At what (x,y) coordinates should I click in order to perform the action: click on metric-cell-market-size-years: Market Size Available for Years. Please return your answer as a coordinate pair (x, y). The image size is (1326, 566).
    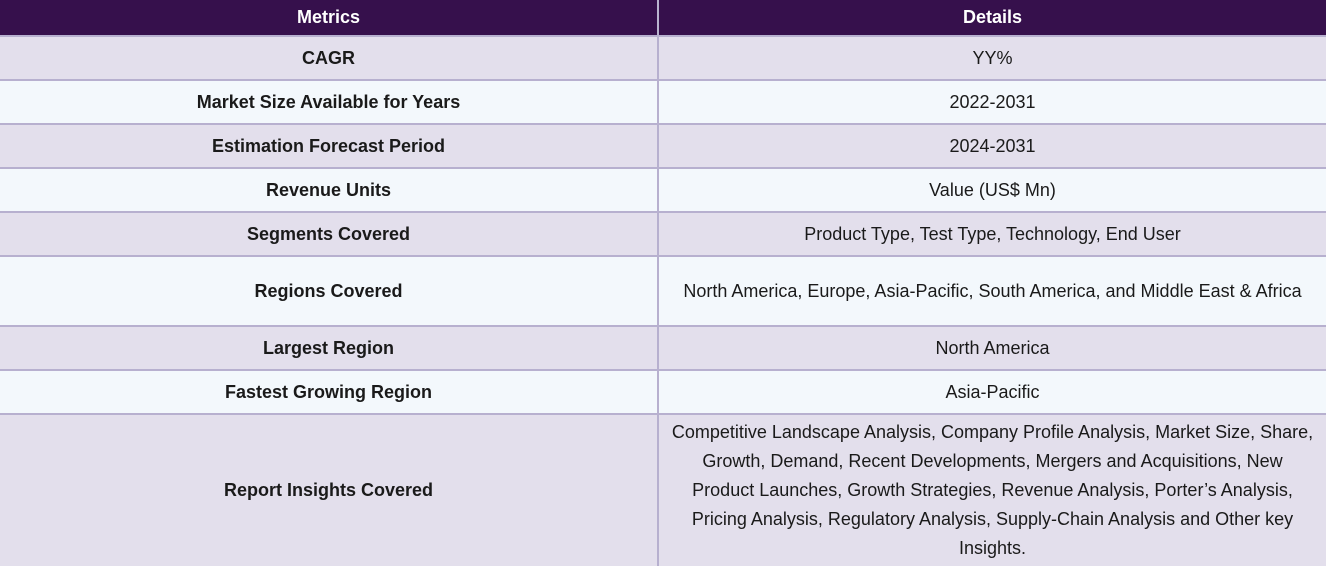
    Looking at the image, I should click on (329, 101).